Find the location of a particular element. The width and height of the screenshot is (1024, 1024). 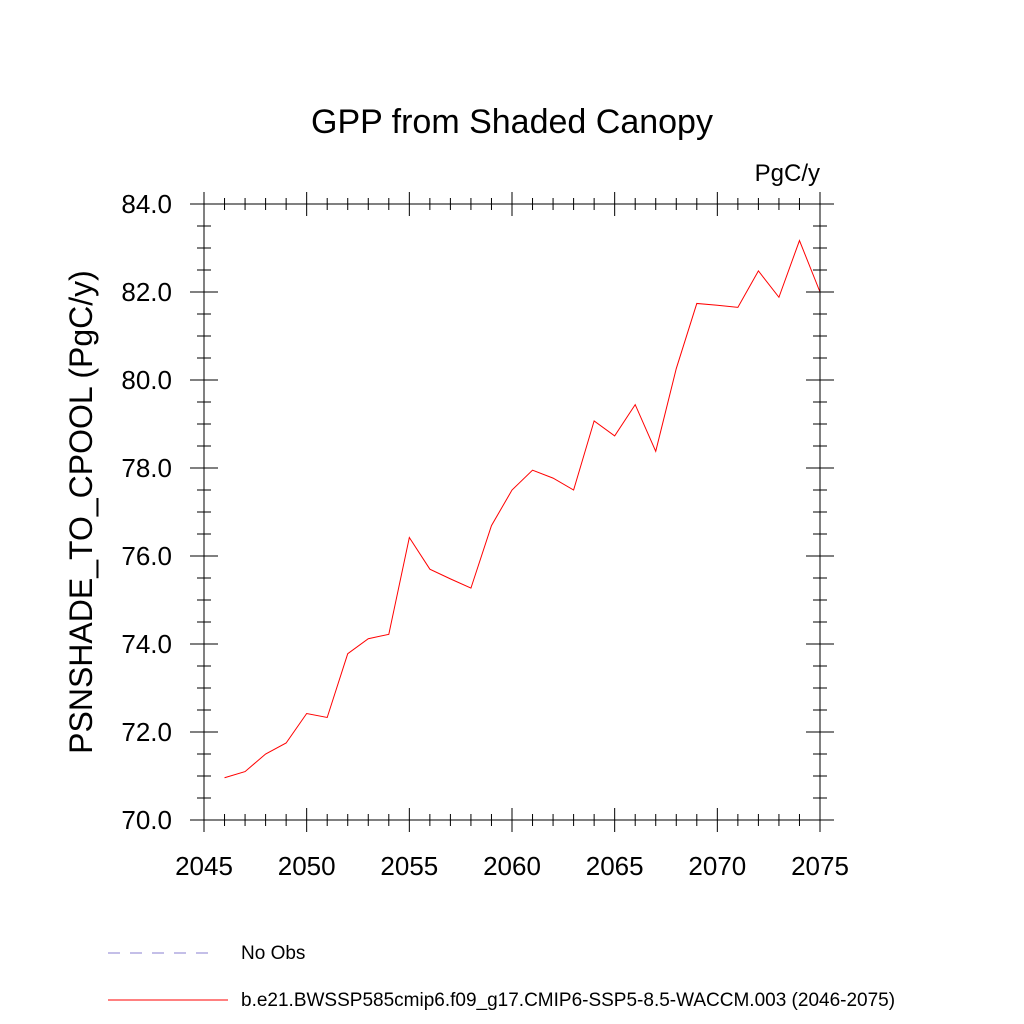

y-tick-label: 72.0 is located at coordinates (146, 732).